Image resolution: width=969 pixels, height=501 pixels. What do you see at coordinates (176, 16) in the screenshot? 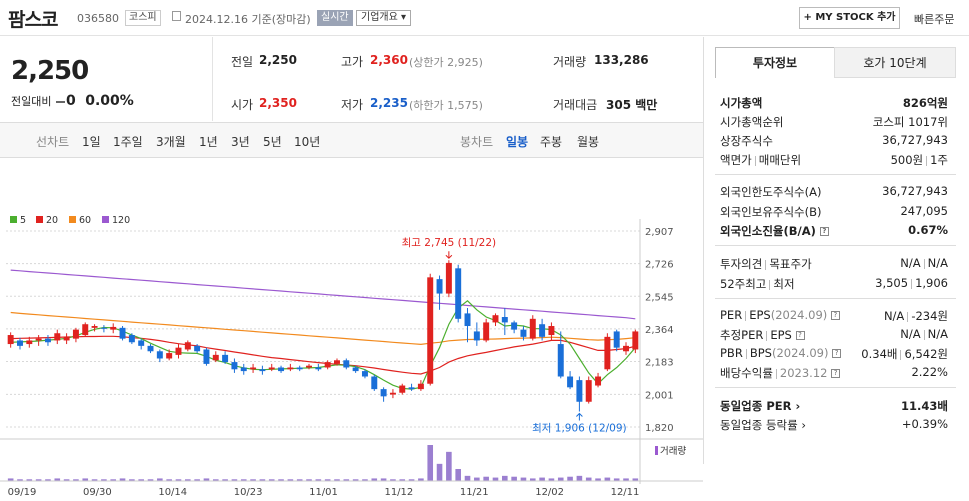
I see `calendar-icon` at bounding box center [176, 16].